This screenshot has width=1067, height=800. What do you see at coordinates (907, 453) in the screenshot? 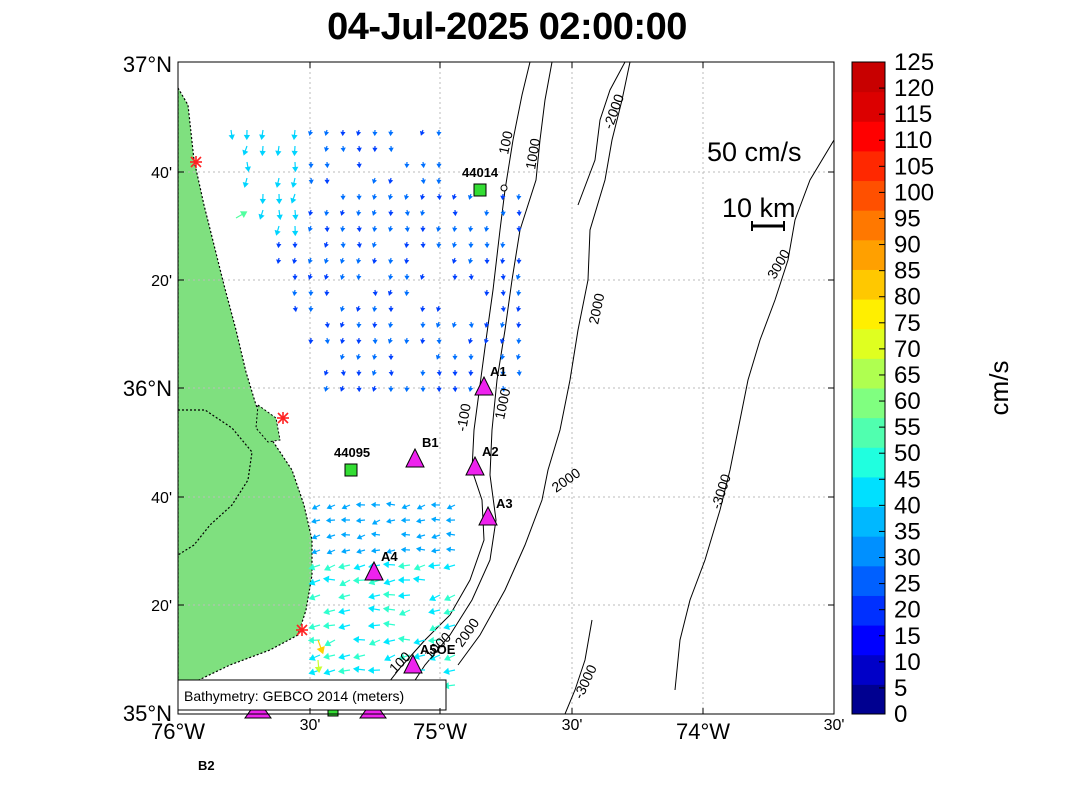
I see `colorbar-tick-label: 50` at bounding box center [907, 453].